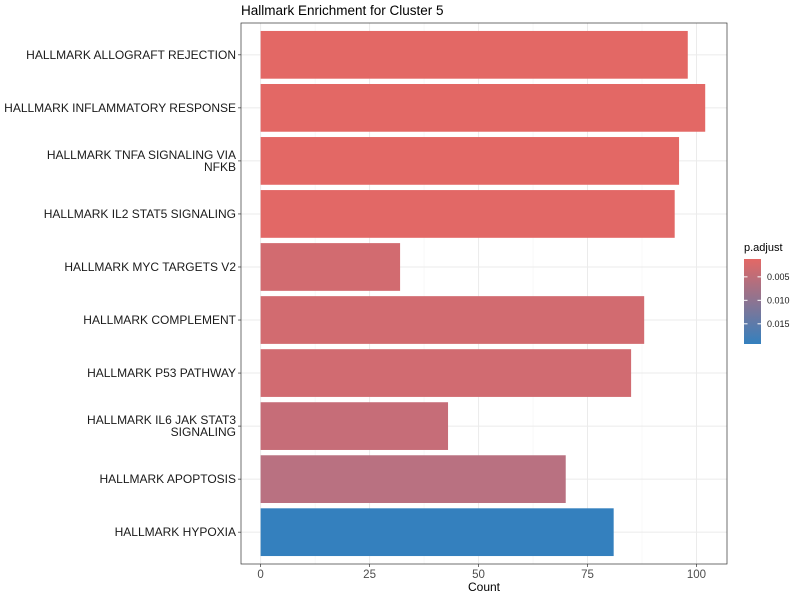 The width and height of the screenshot is (800, 600). Describe the element at coordinates (120, 108) in the screenshot. I see `y-tick-label: HALLMARK INFLAMMATORY RESPONSE` at that location.